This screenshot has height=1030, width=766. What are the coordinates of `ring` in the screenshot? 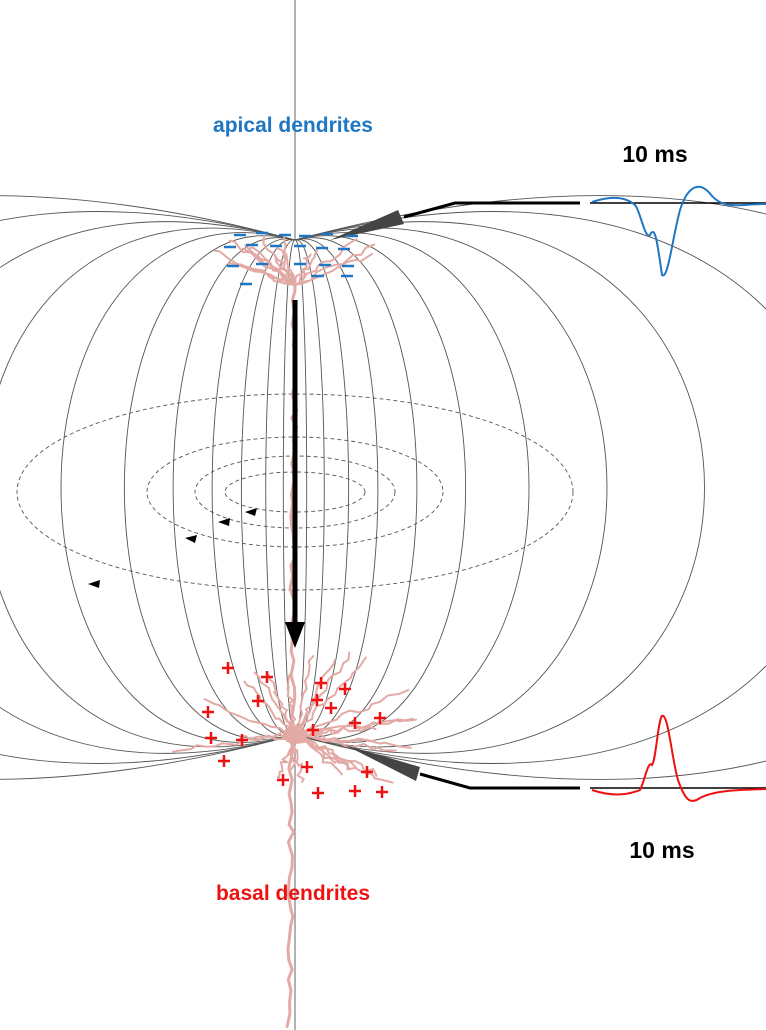 It's located at (295, 492).